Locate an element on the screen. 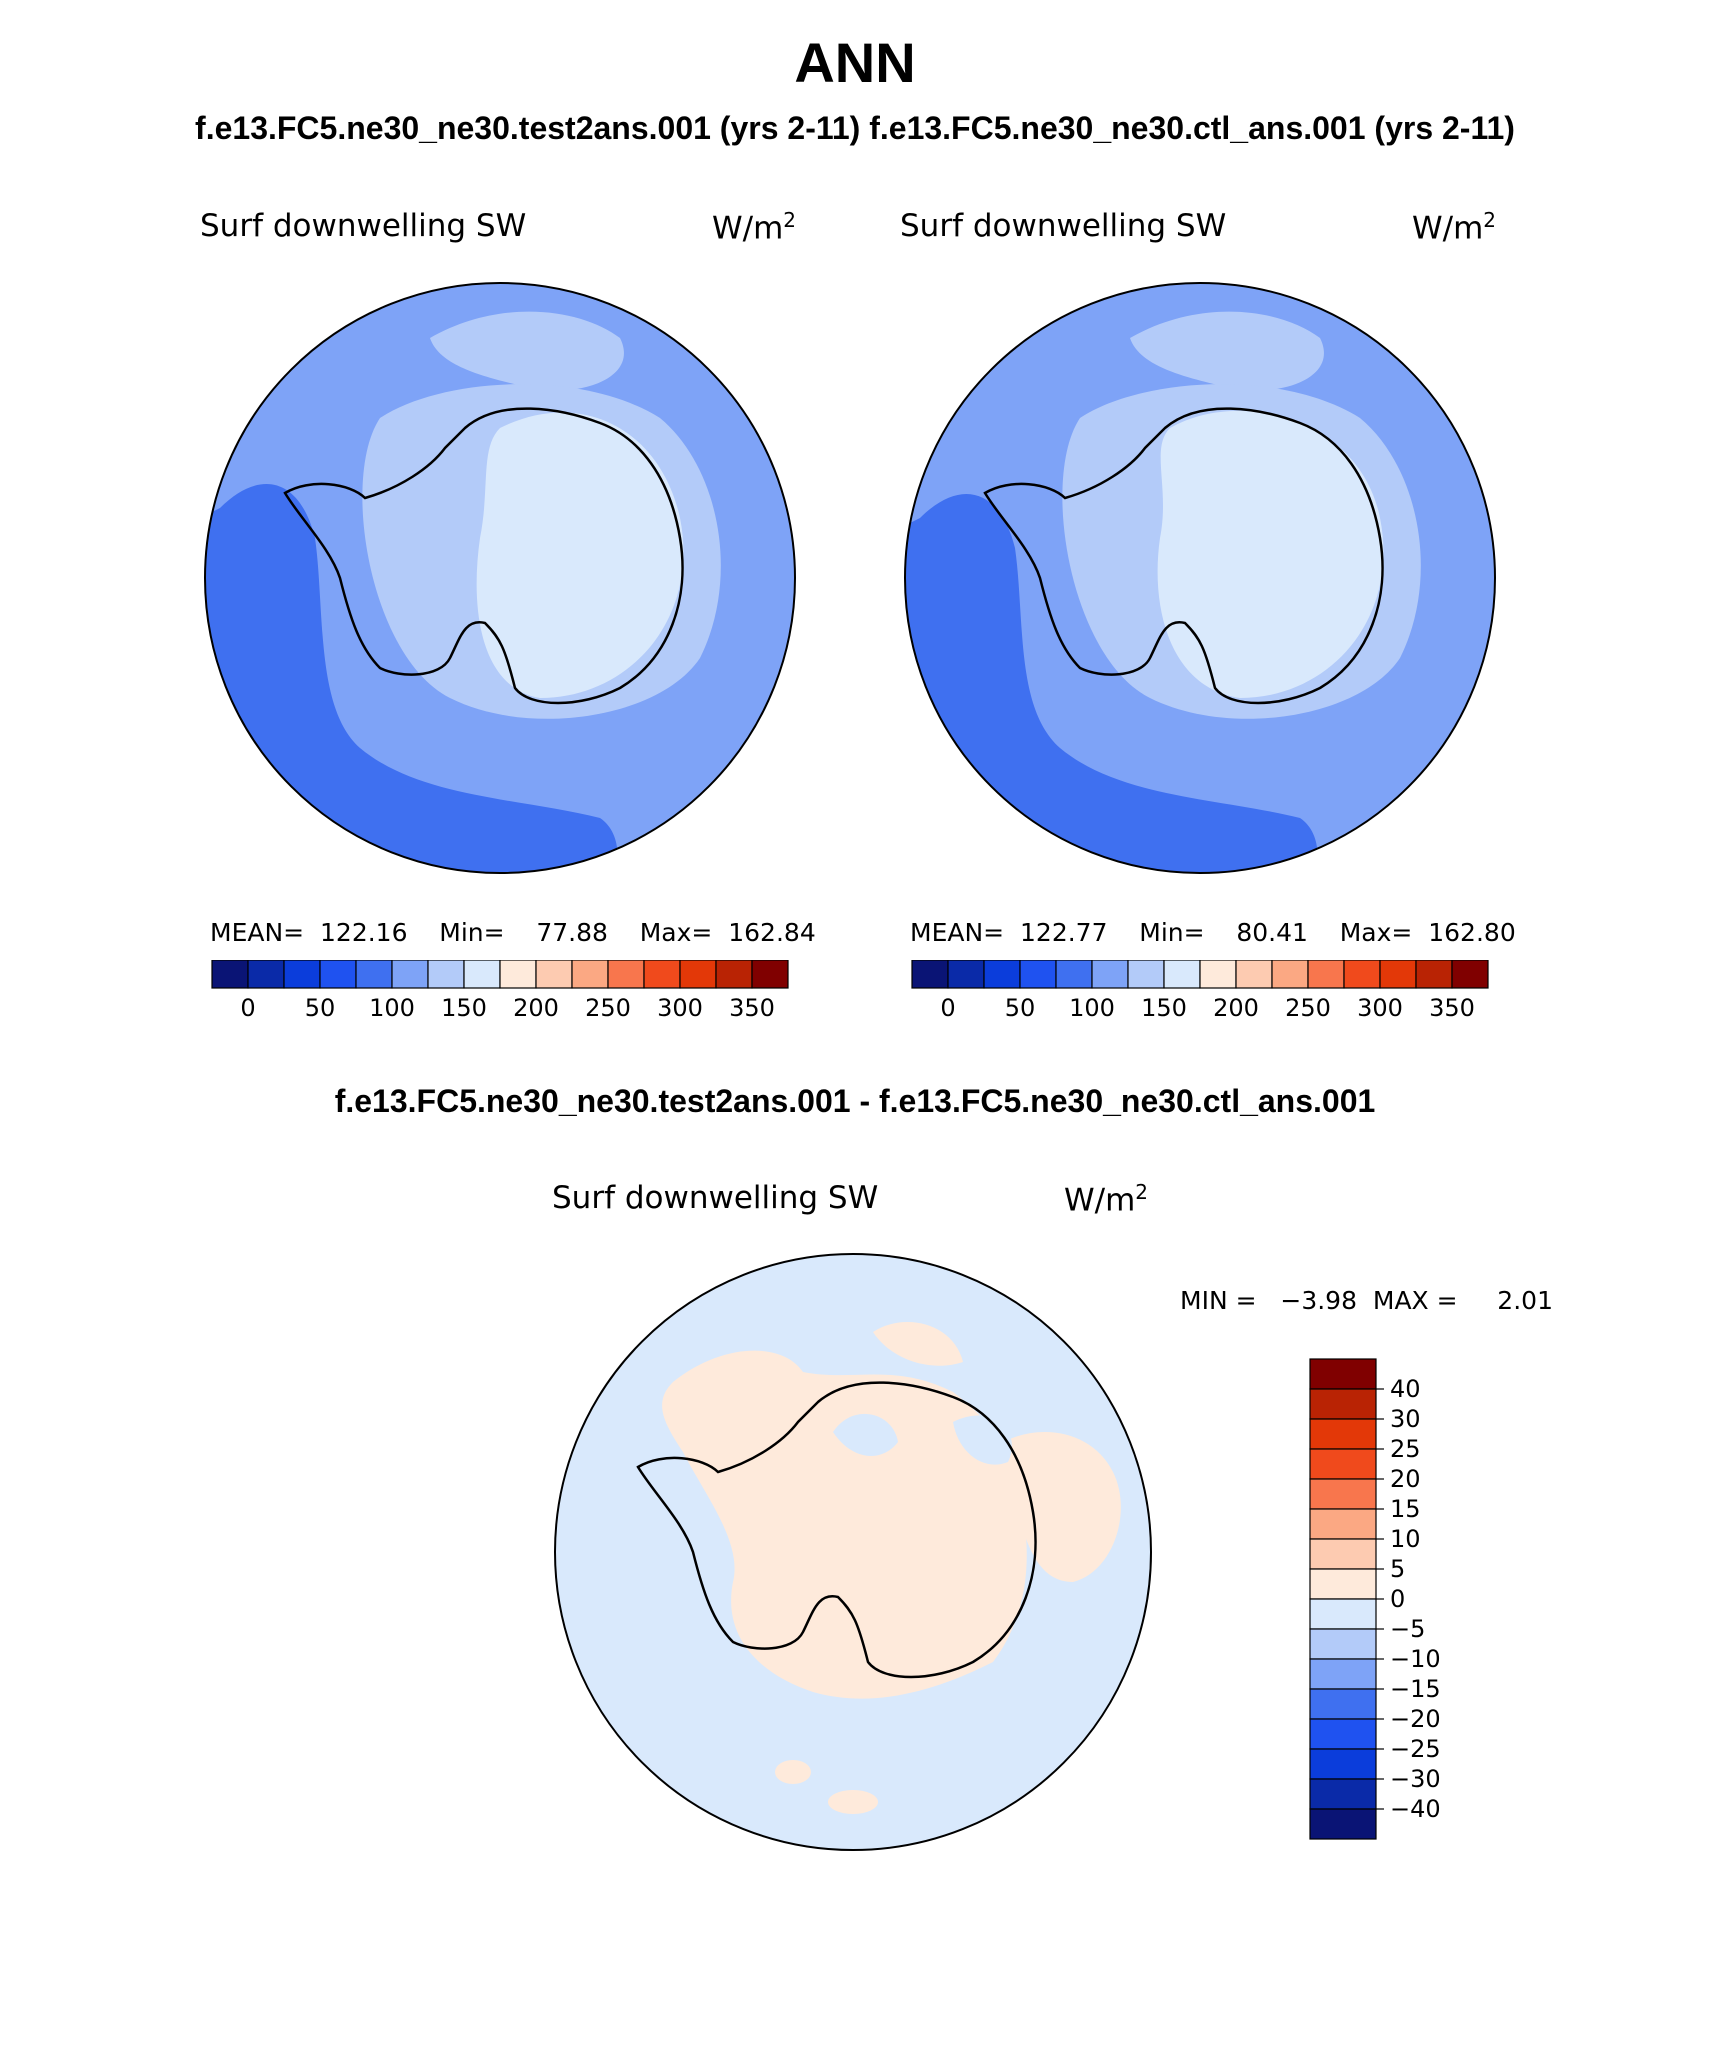  light-region-north is located at coordinates (1227, 351).